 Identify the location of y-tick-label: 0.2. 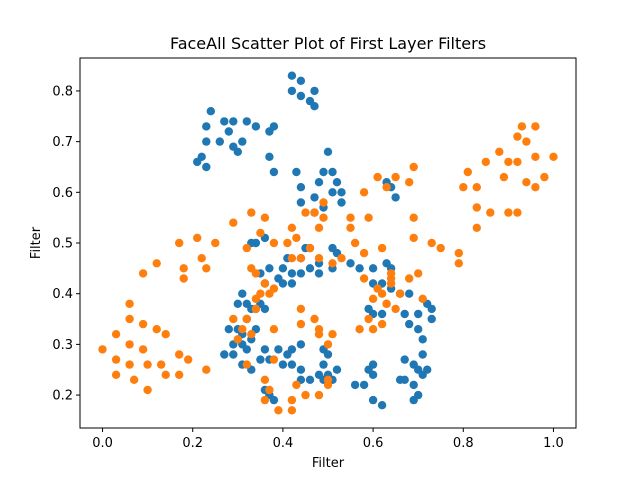
(62, 396).